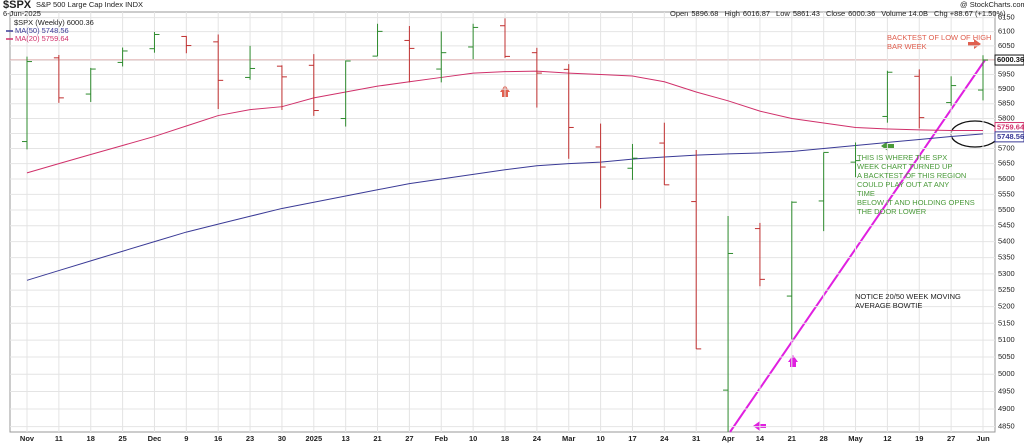 The width and height of the screenshot is (1024, 446). I want to click on header-label: Close, so click(835, 13).